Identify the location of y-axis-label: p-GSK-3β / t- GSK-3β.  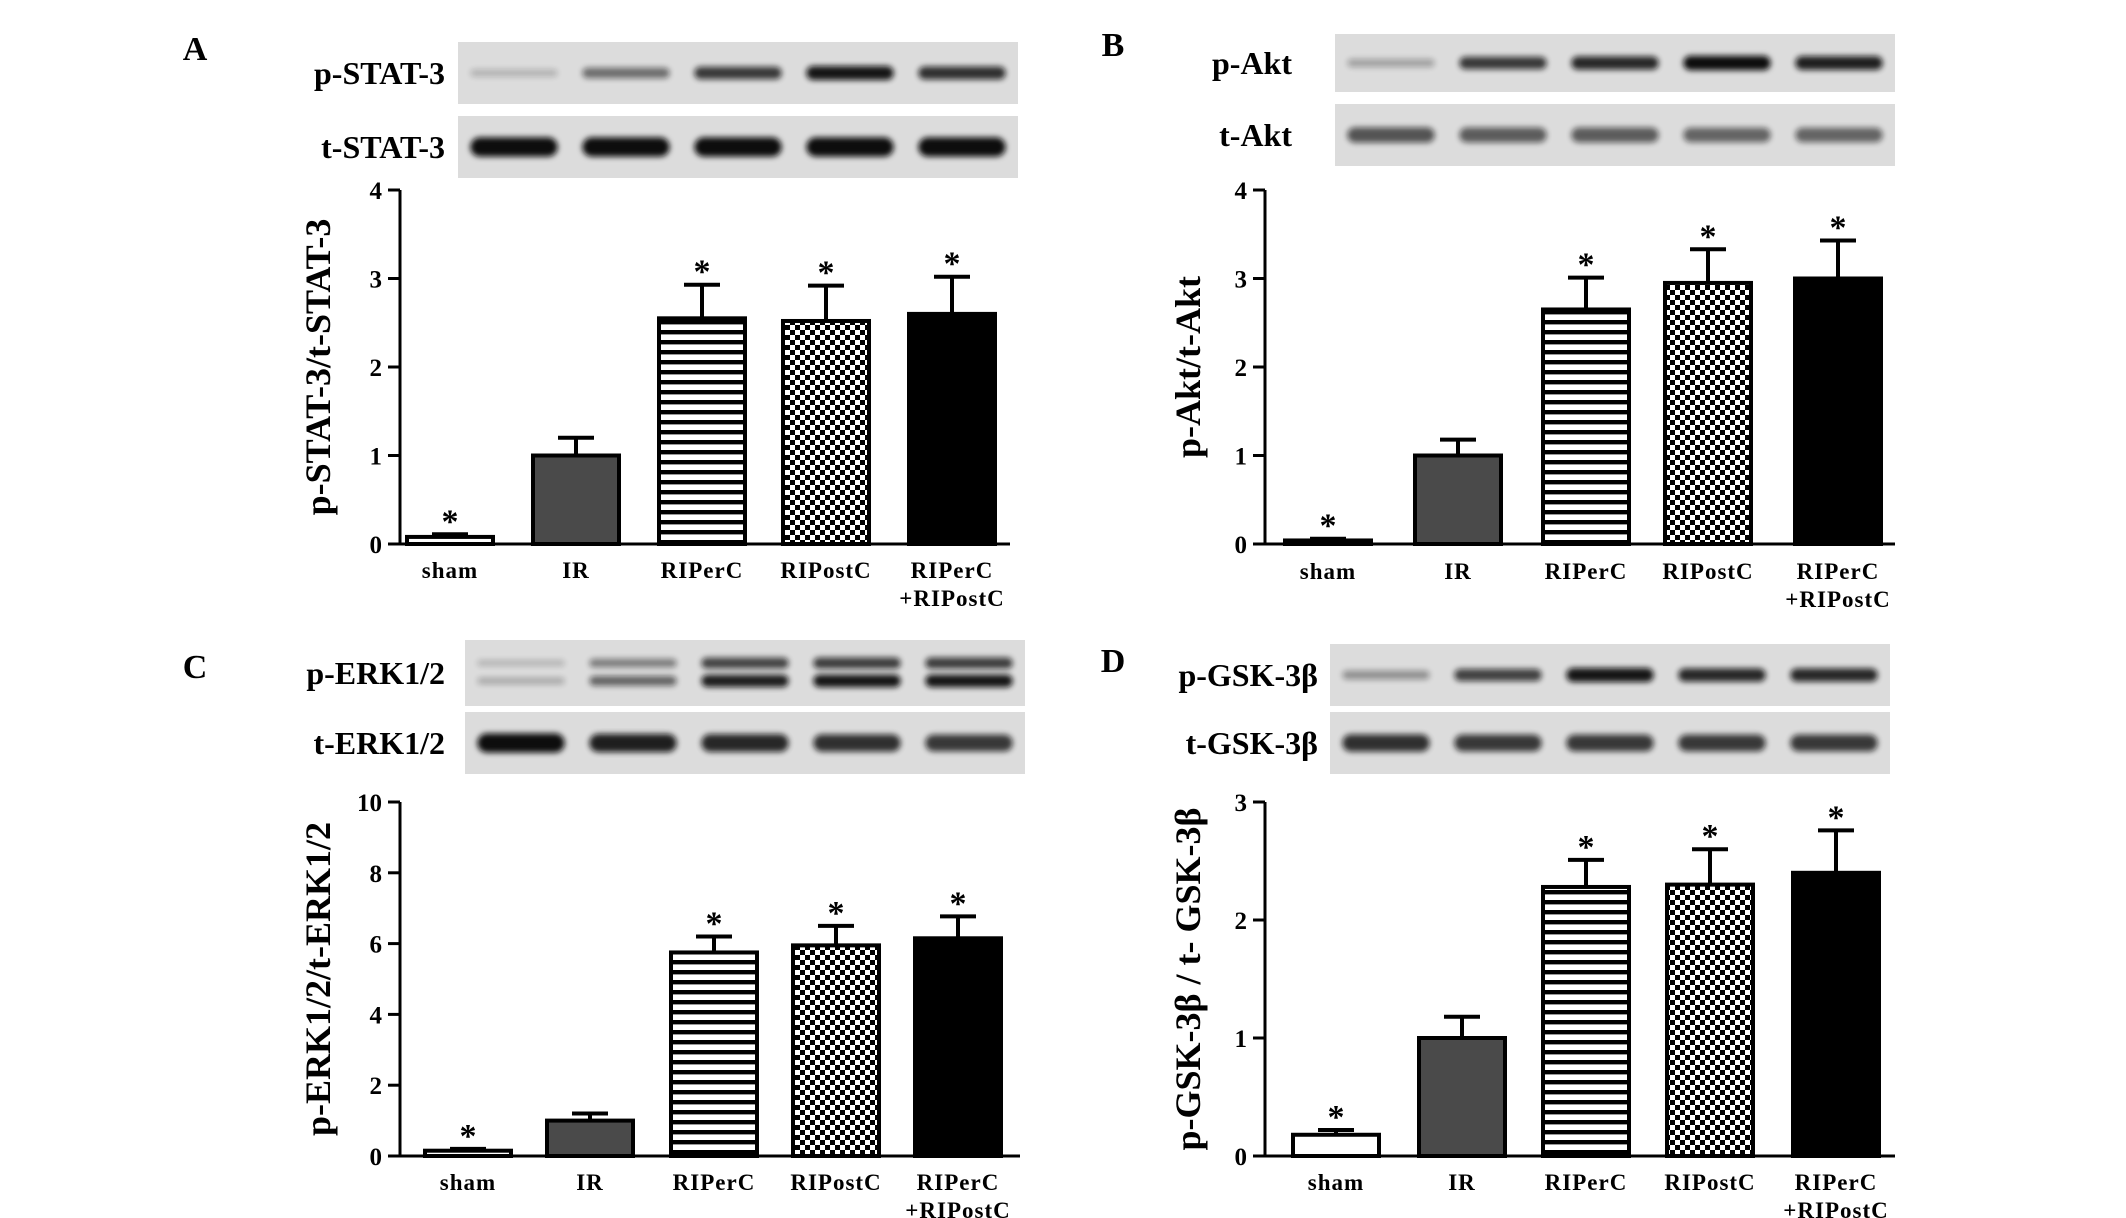
(1188, 979).